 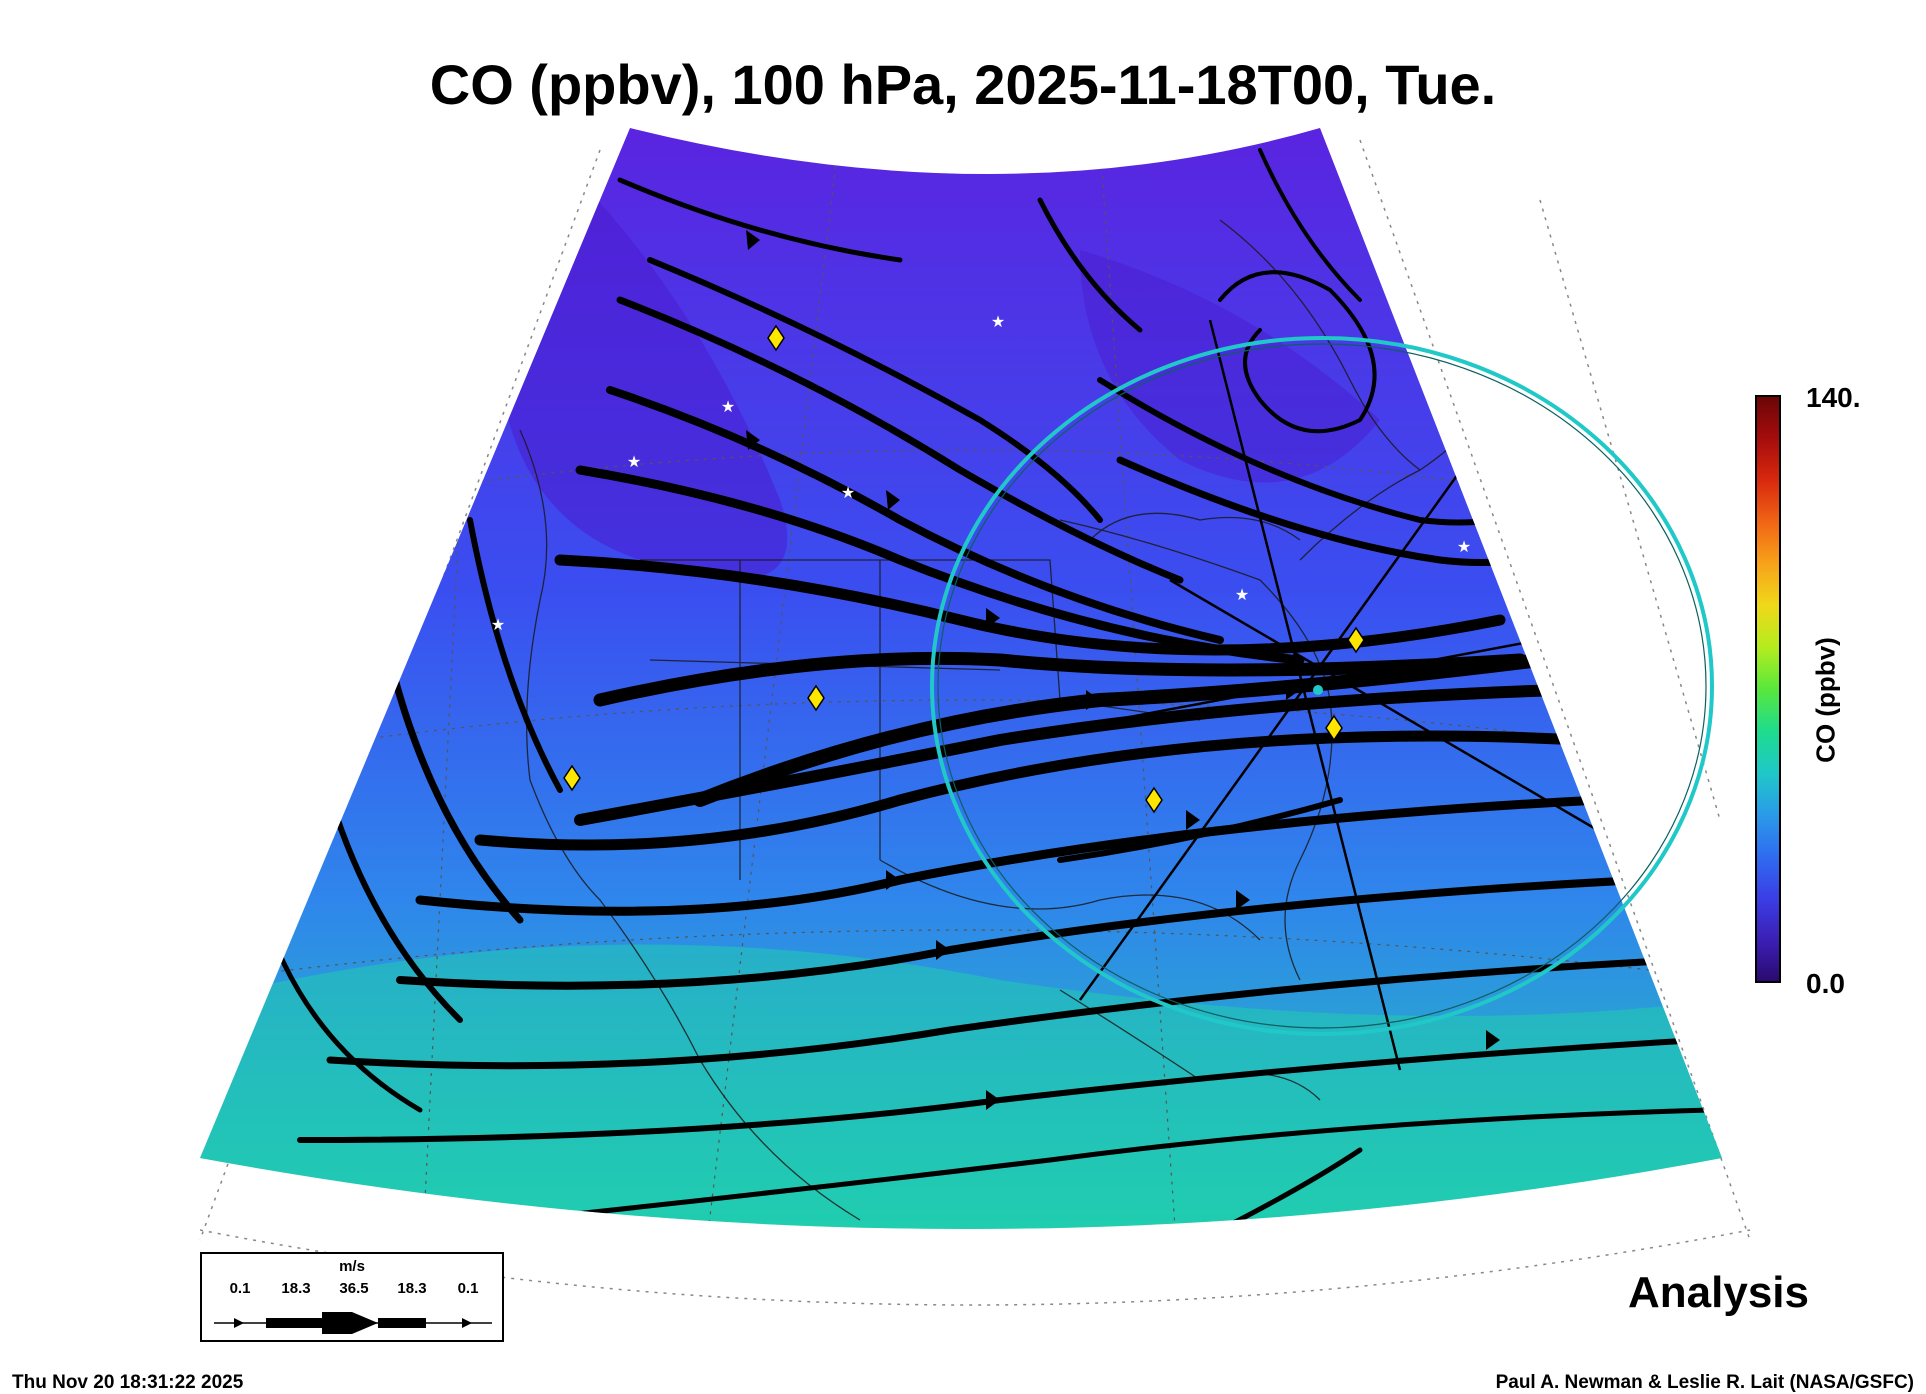 What do you see at coordinates (354, 1288) in the screenshot?
I see `wind-legend-value: 36.5` at bounding box center [354, 1288].